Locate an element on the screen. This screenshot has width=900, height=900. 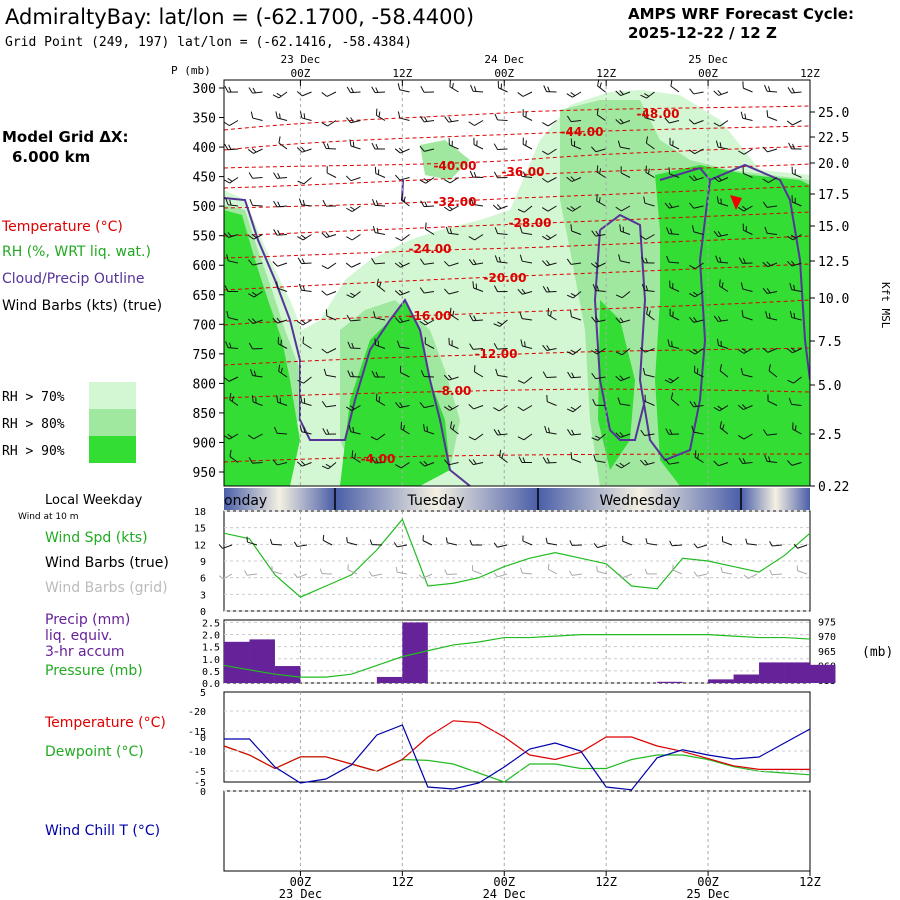
model-grid-value: 6.000 km is located at coordinates (51, 157).